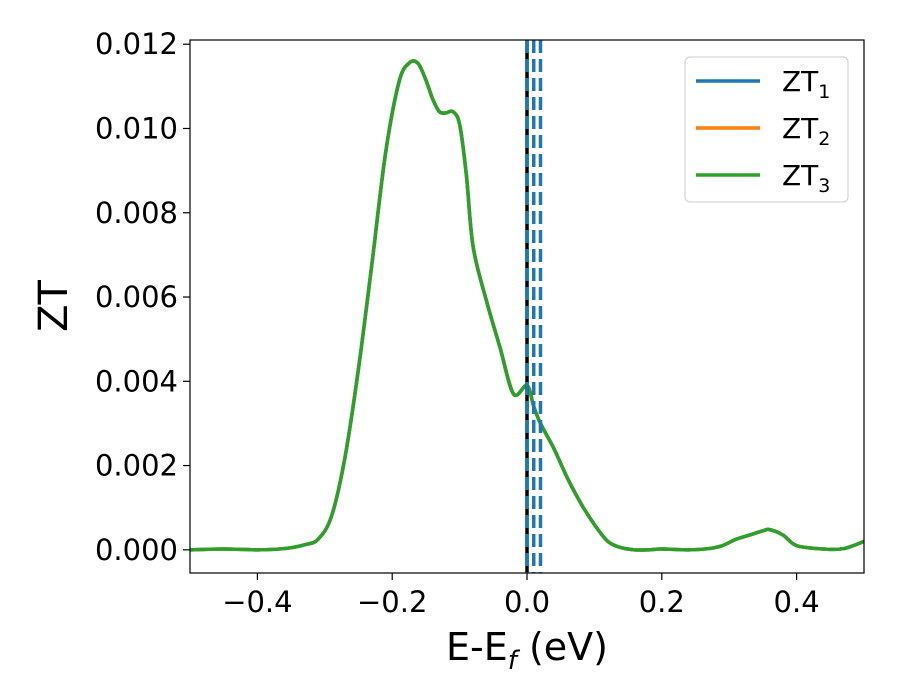 The height and width of the screenshot is (700, 900). What do you see at coordinates (136, 128) in the screenshot?
I see `y-tick-label: 0.010` at bounding box center [136, 128].